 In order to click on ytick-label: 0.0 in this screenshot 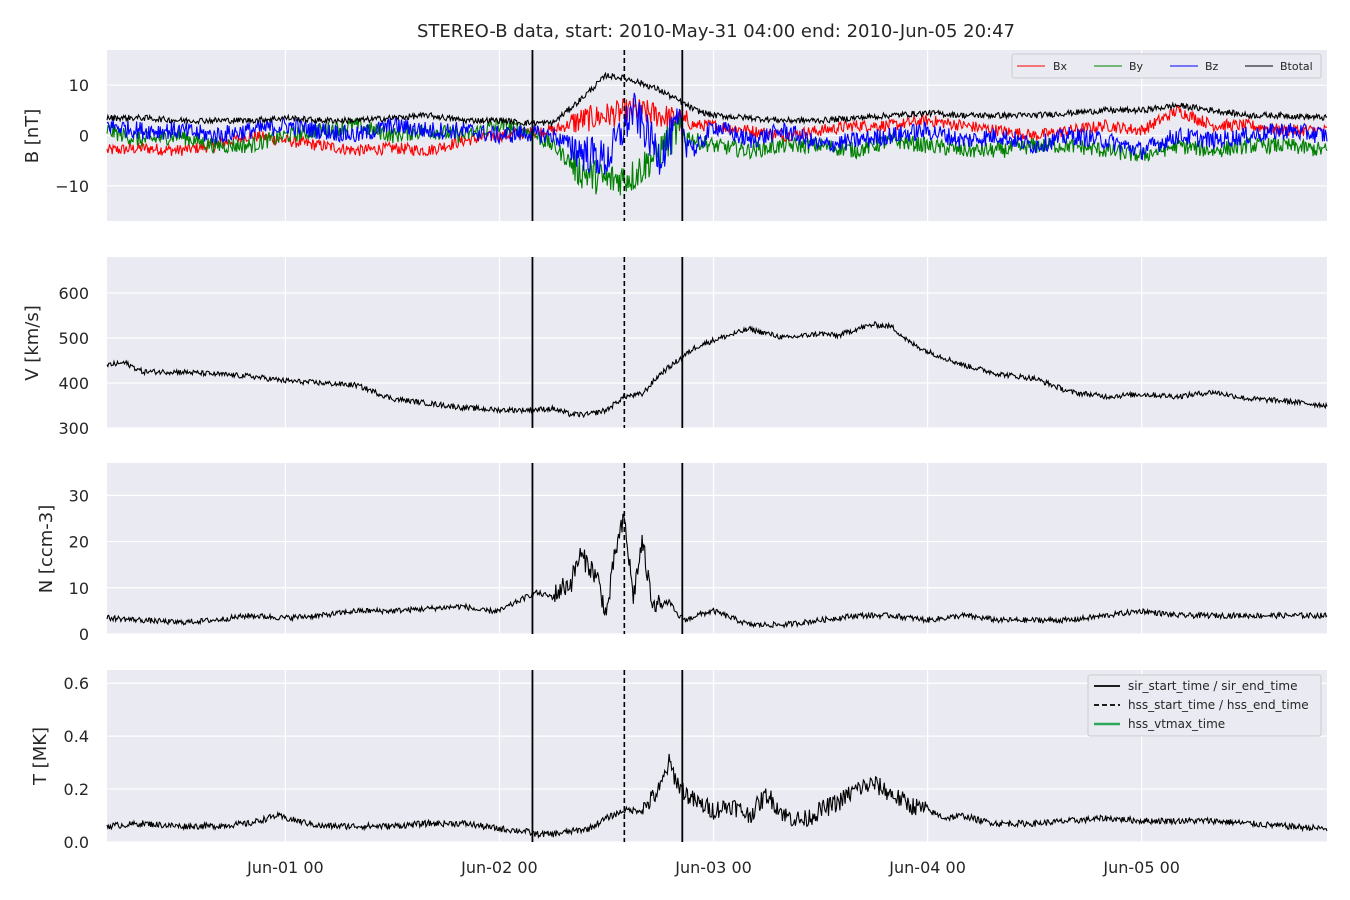, I will do `click(76, 842)`.